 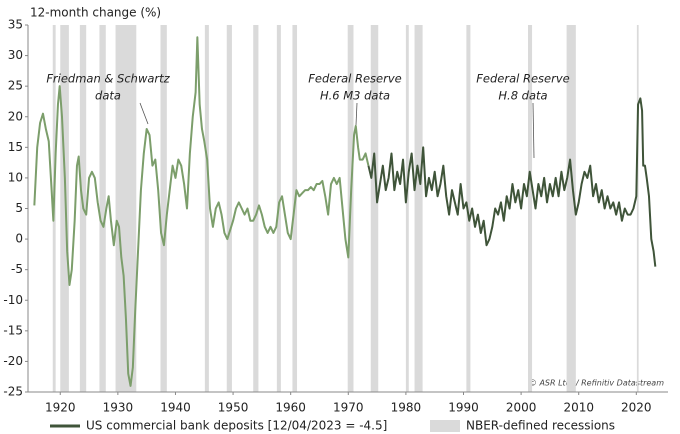 What do you see at coordinates (348, 408) in the screenshot?
I see `x-tick-label: 1970` at bounding box center [348, 408].